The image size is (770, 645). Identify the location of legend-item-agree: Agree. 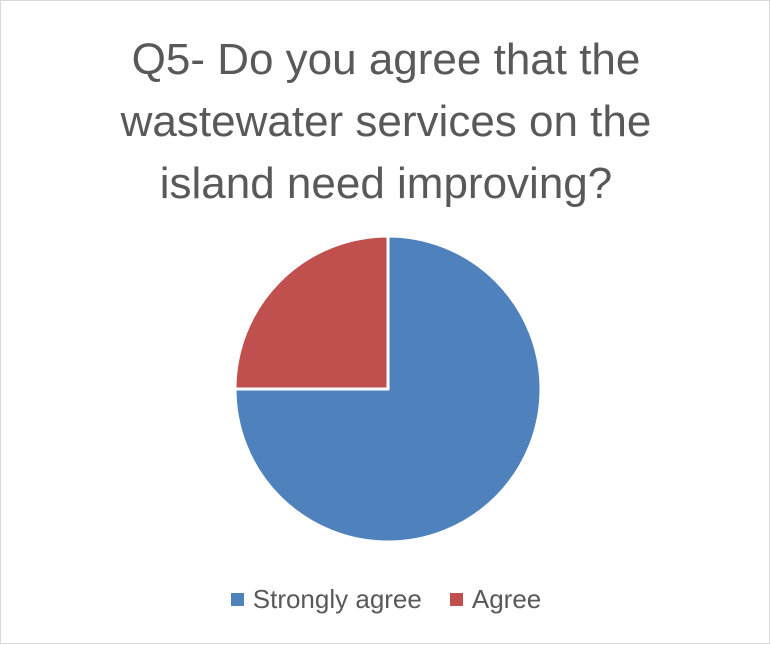
(495, 599).